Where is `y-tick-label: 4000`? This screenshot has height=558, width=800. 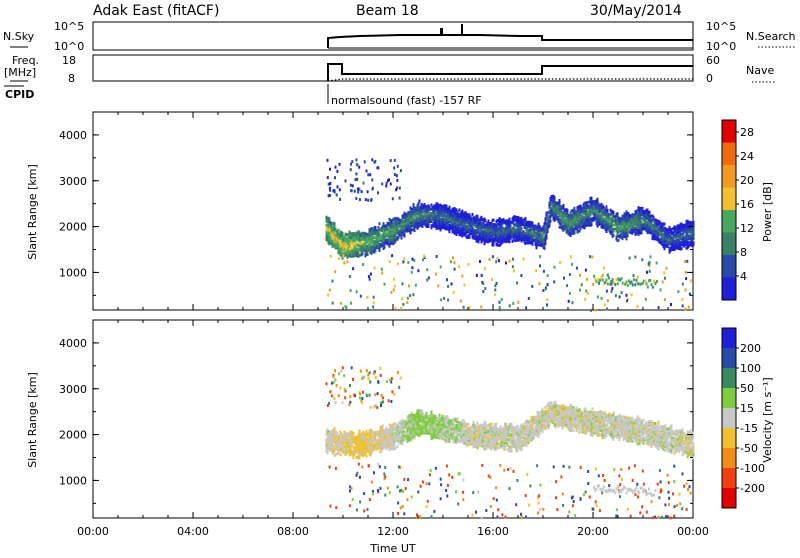 y-tick-label: 4000 is located at coordinates (73, 135).